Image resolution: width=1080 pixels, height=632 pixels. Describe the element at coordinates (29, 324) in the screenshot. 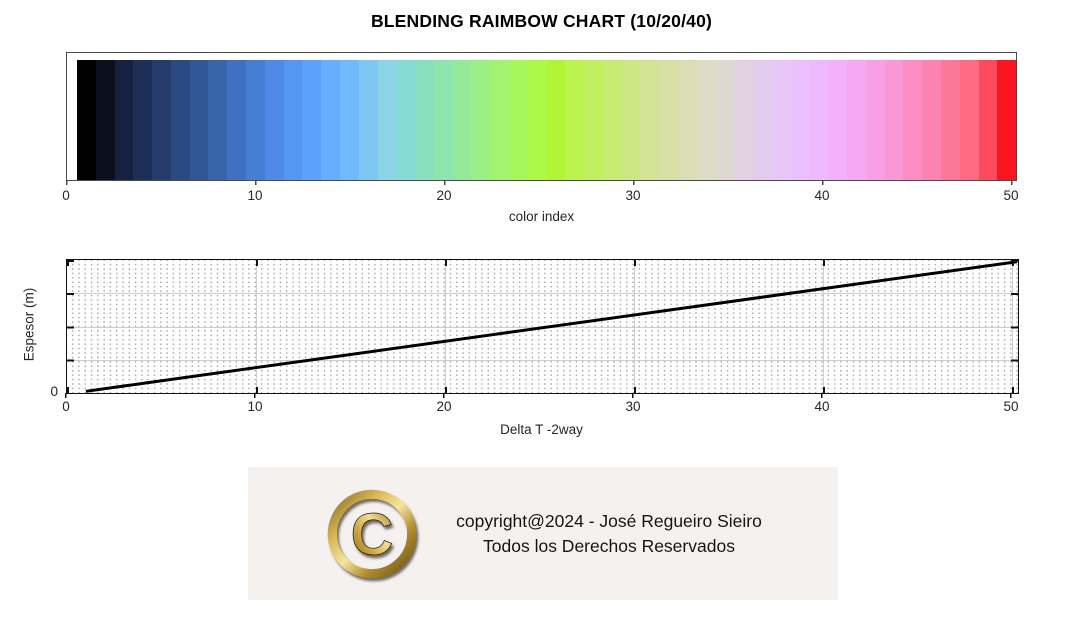

I see `y-axis-label: Espesor (m)` at that location.